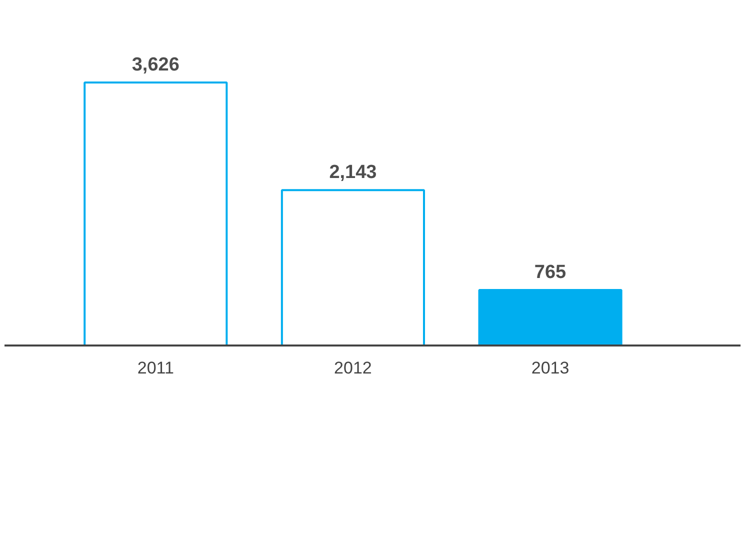 This screenshot has width=741, height=546. What do you see at coordinates (353, 368) in the screenshot?
I see `x-tick-label: 2012` at bounding box center [353, 368].